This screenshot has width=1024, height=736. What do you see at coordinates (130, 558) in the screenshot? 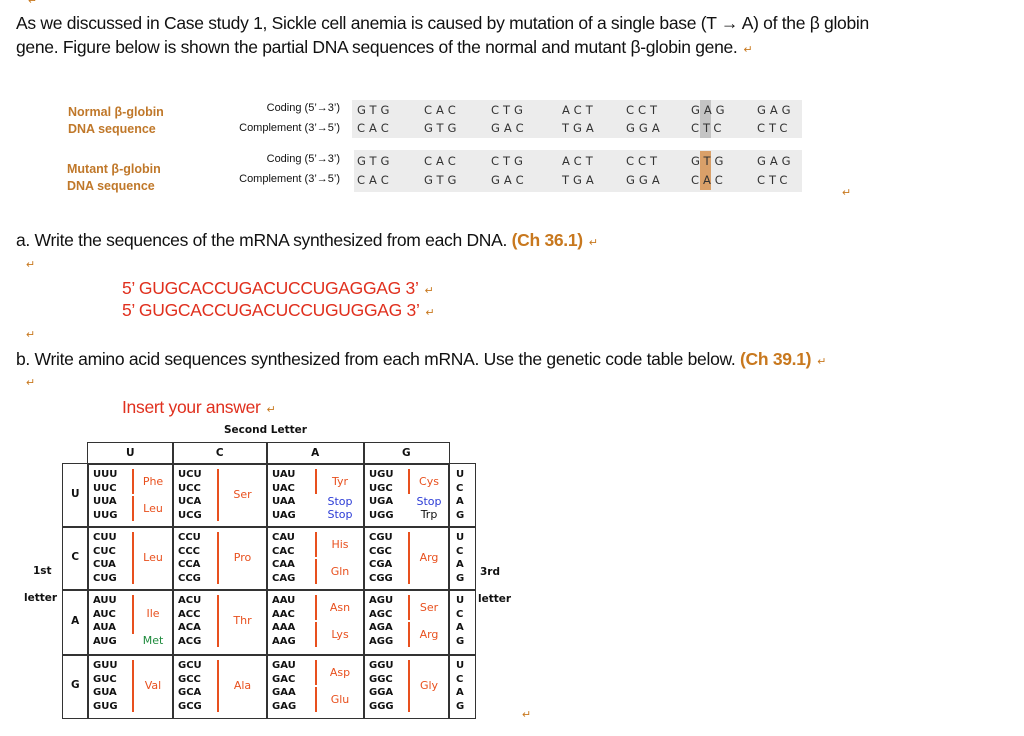
I see `codon-cell: CUU CUC CUA CUG Leu` at bounding box center [130, 558].